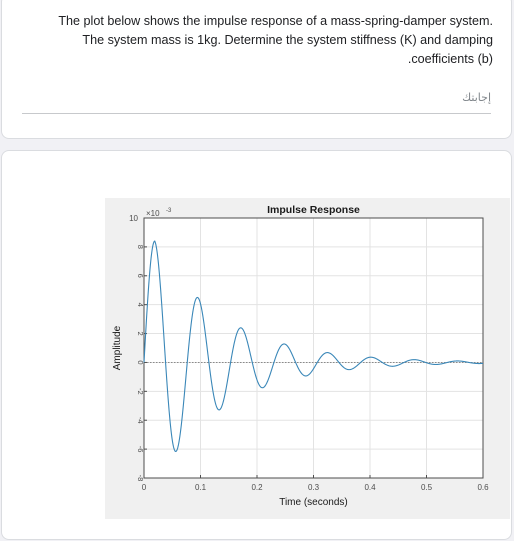 The height and width of the screenshot is (541, 514). Describe the element at coordinates (201, 487) in the screenshot. I see `x-tick-label: 0.1` at that location.